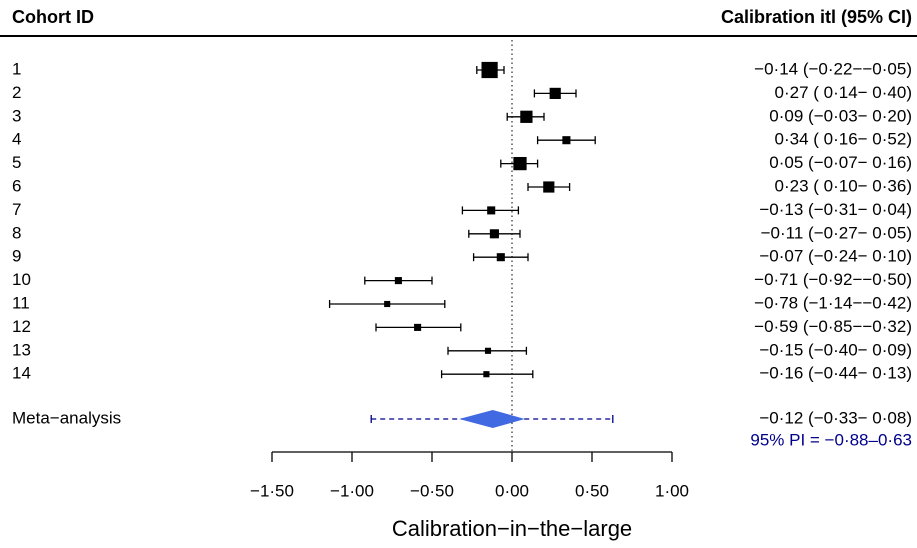  What do you see at coordinates (835, 256) in the screenshot?
I see `ci-label: −0·07 (−0·24− 0·10)` at bounding box center [835, 256].